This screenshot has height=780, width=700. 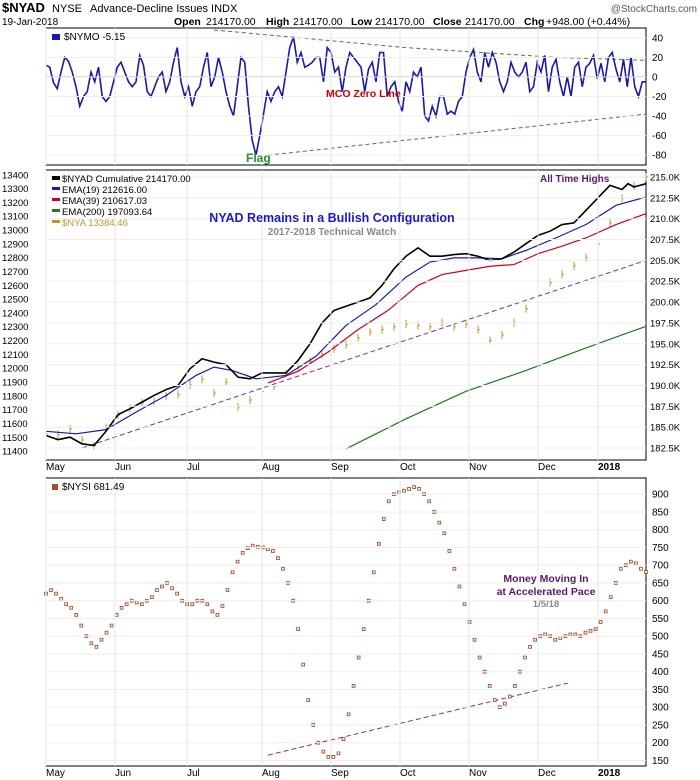 I want to click on nyad-left-tick-label: 11800, so click(x=15, y=396).